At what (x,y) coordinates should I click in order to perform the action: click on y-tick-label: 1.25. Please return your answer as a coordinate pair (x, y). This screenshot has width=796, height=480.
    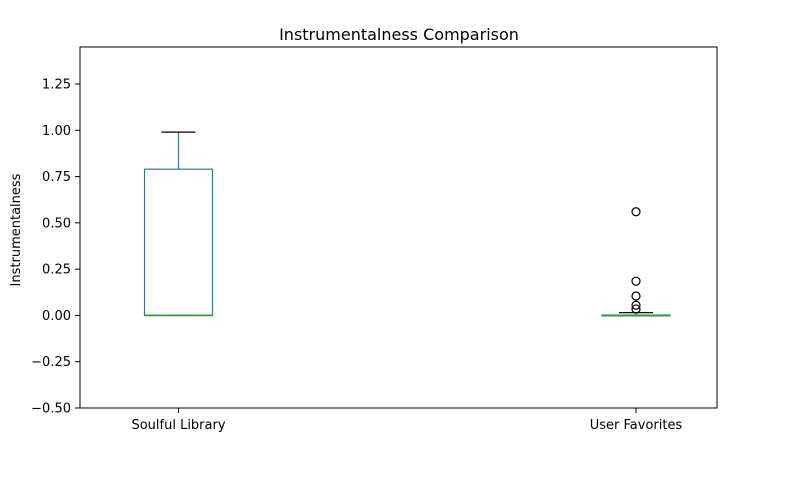
    Looking at the image, I should click on (56, 85).